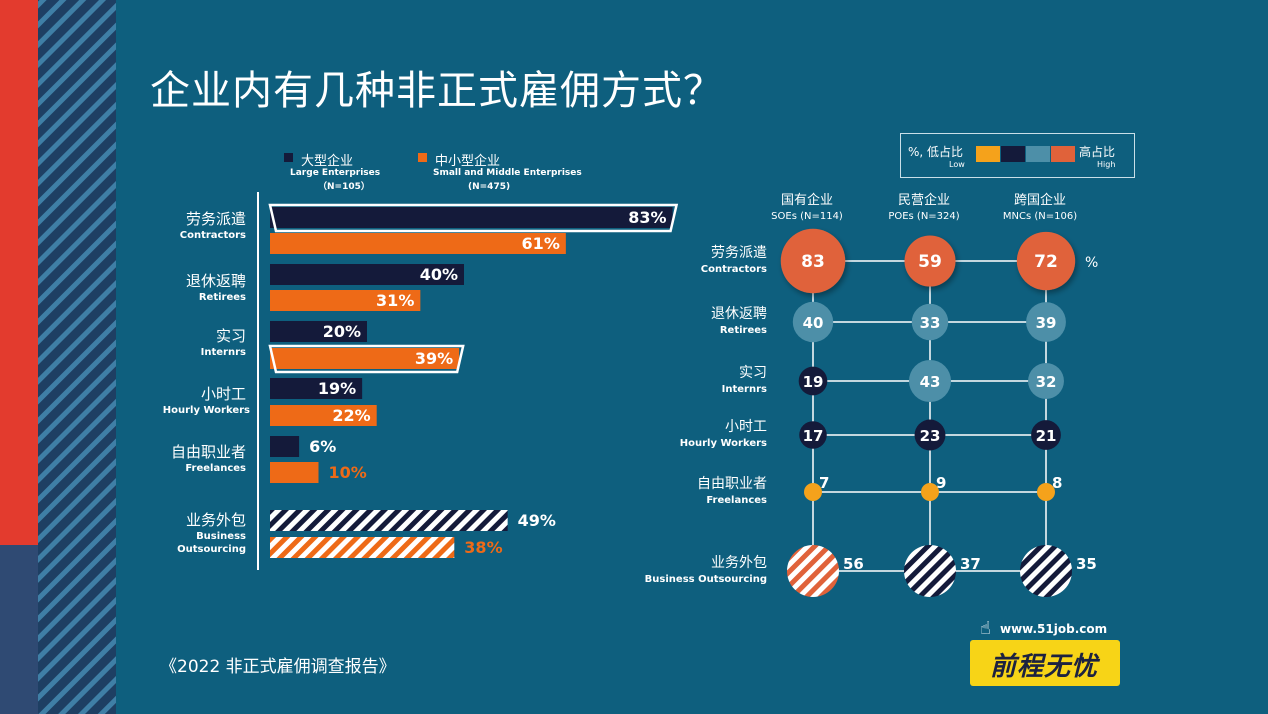  I want to click on scale-legend: %, 低占比 Low 高占比 High, so click(1017, 155).